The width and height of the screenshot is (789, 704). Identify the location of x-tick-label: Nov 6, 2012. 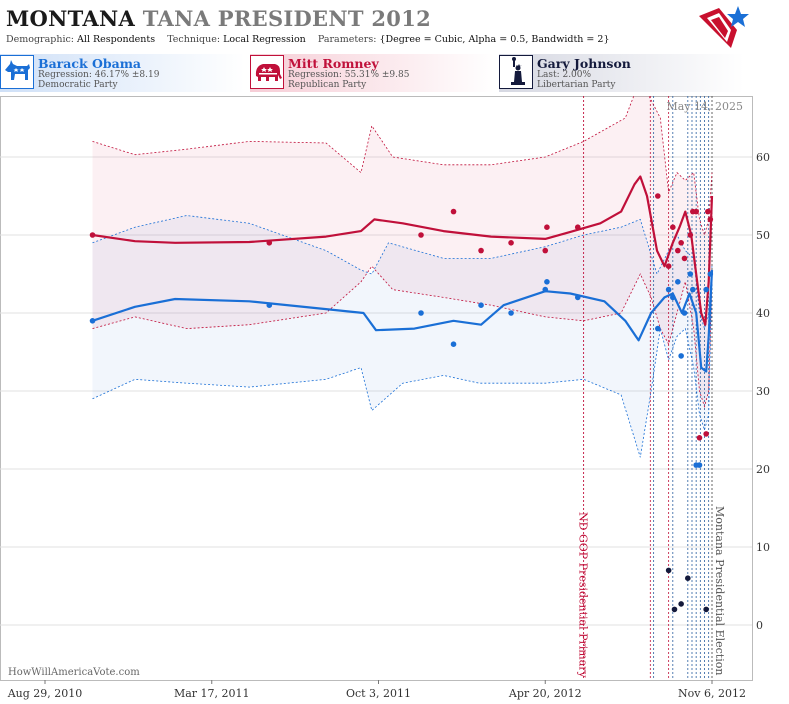
(712, 693).